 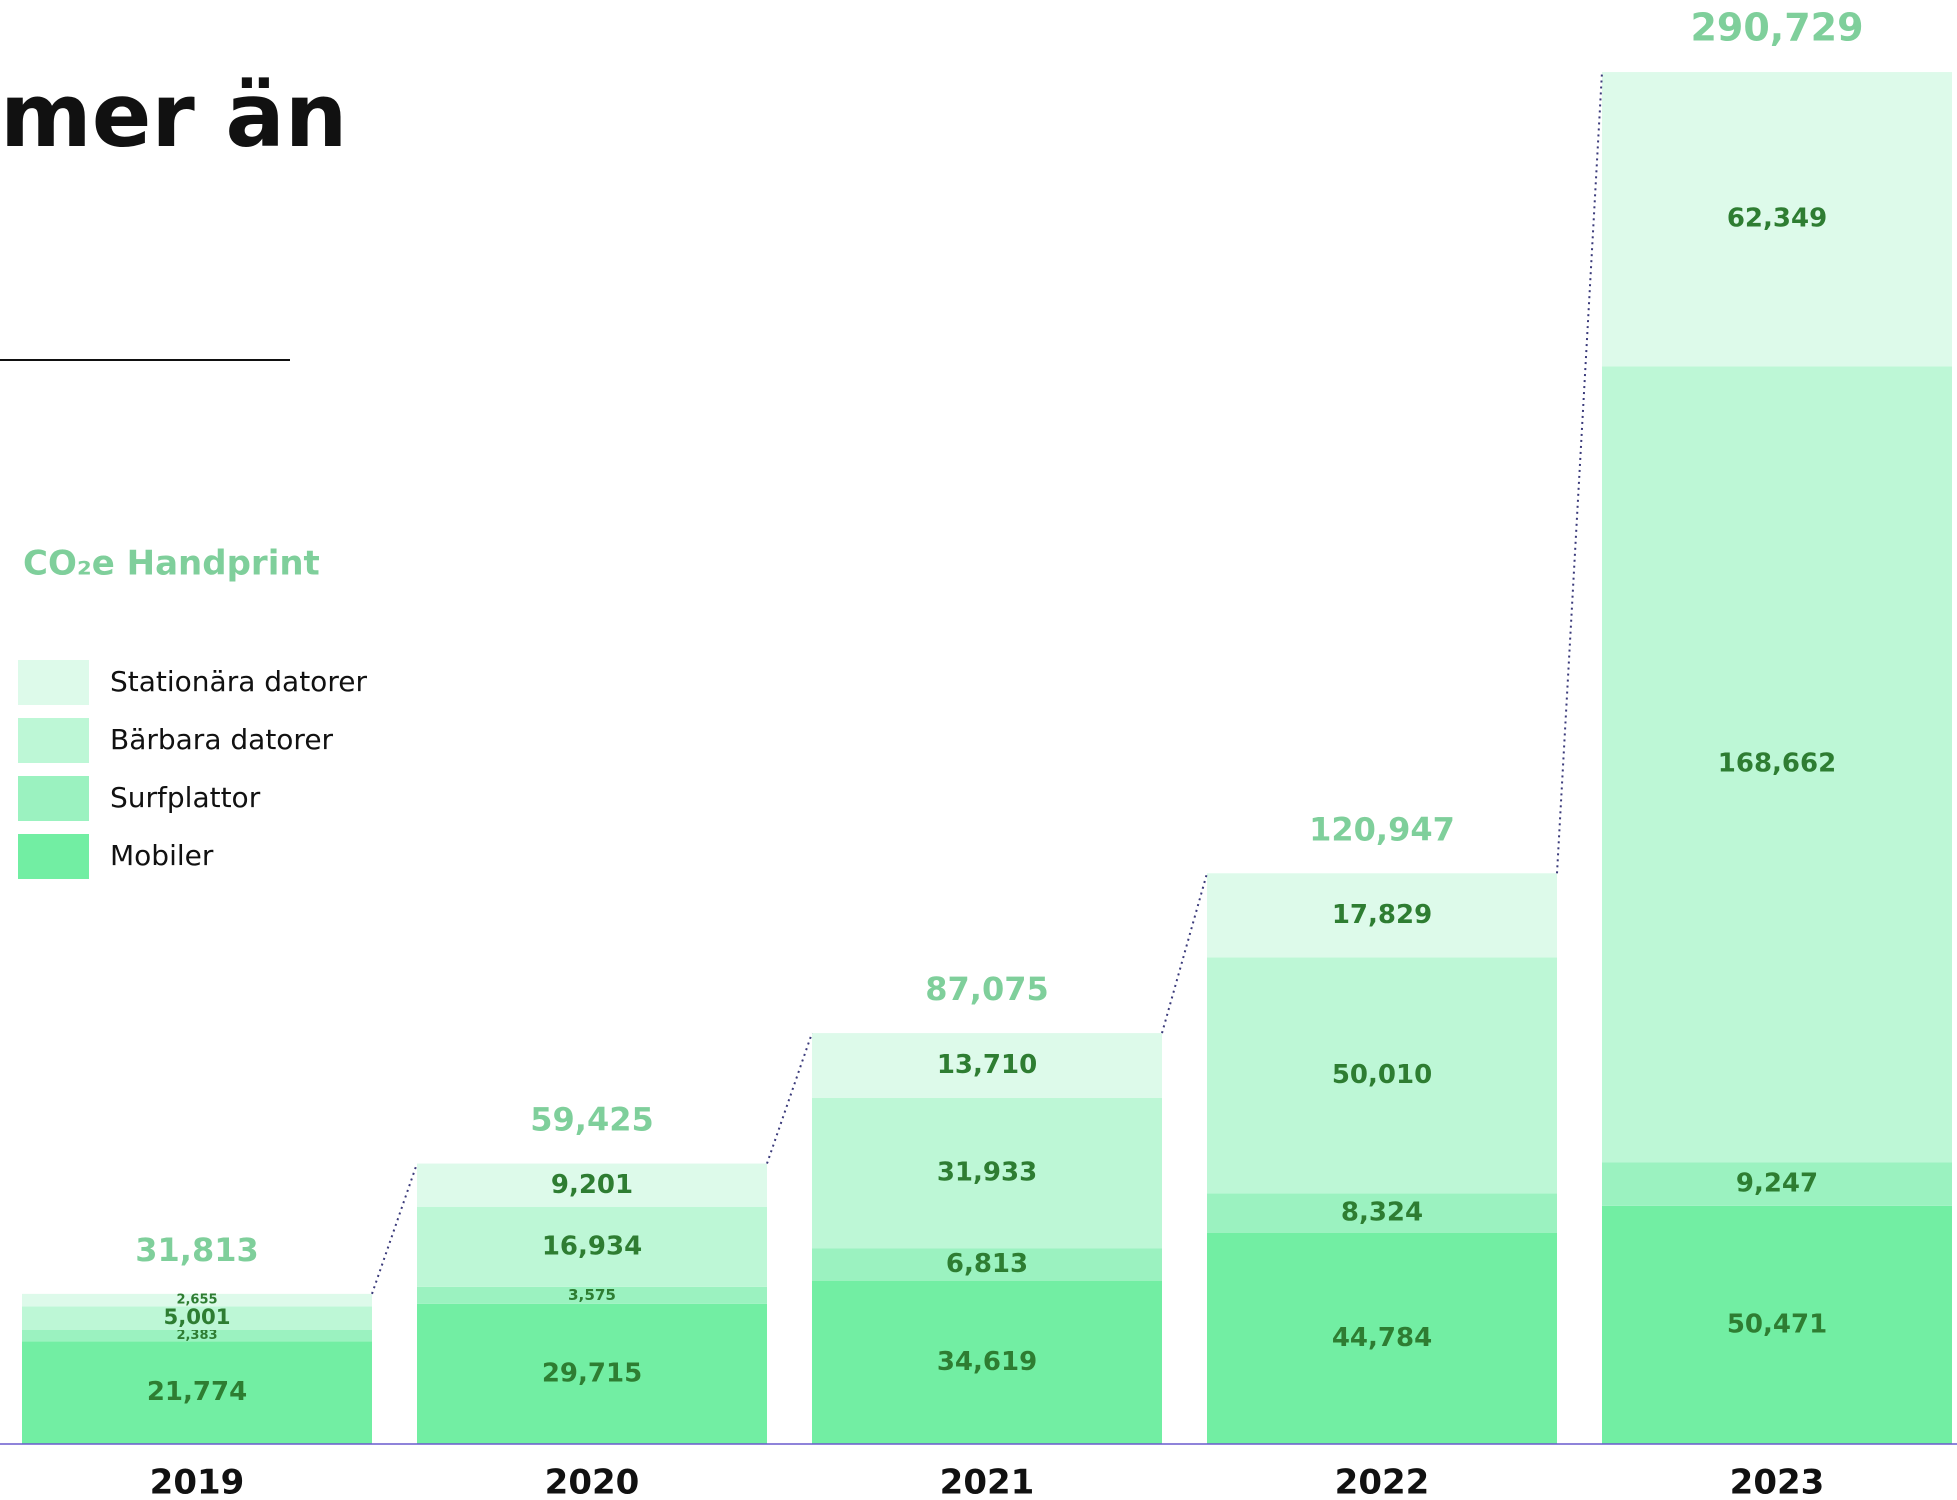 I want to click on legend-label: Mobiler, so click(x=162, y=855).